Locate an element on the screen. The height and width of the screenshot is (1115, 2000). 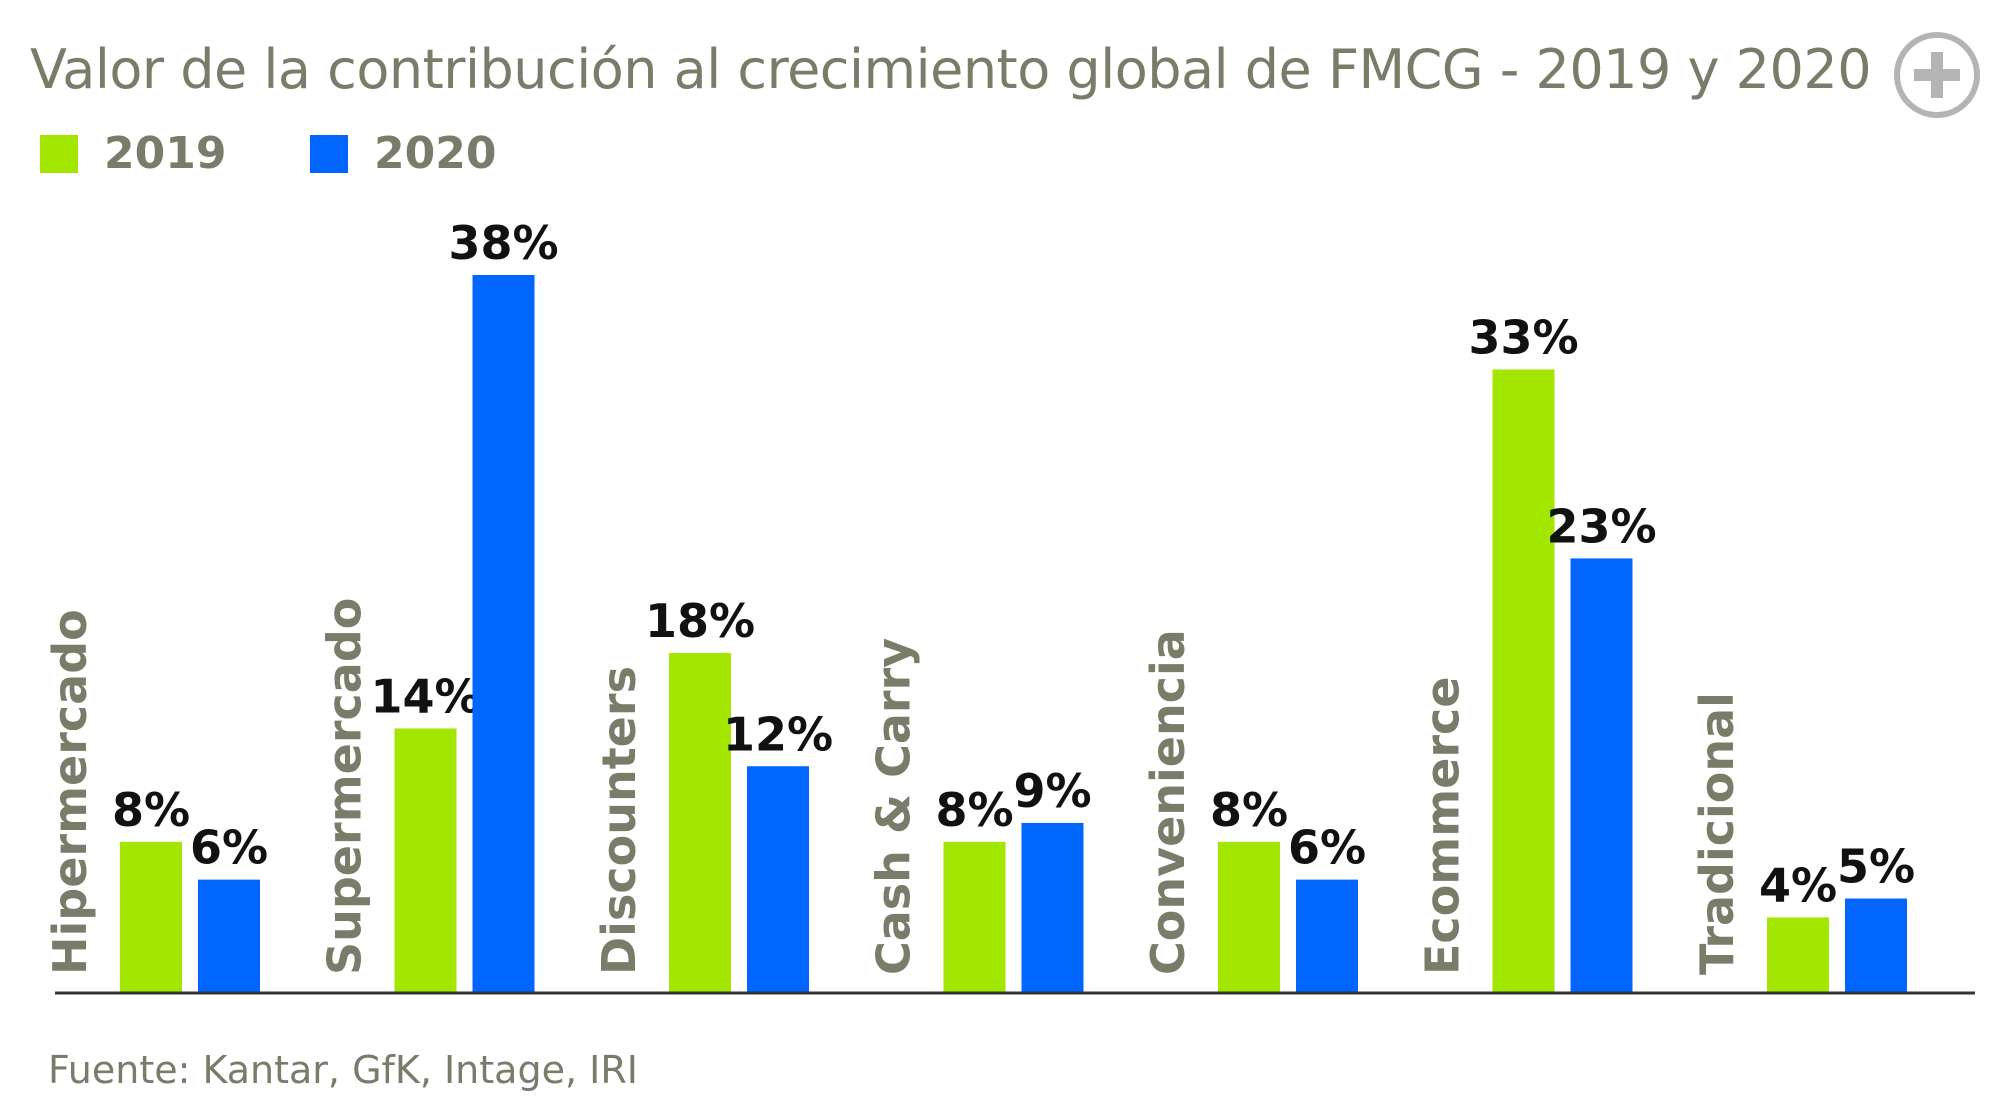
legend-swatch-2020 is located at coordinates (329, 153).